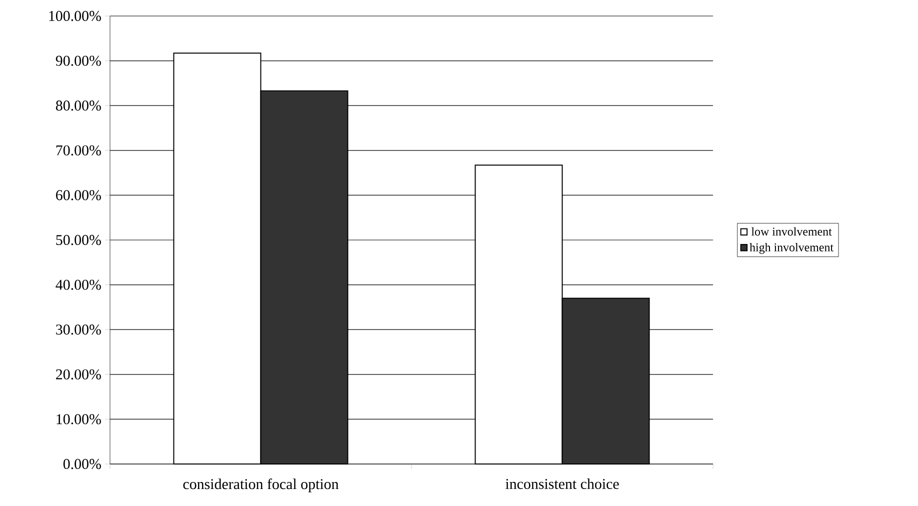 Image resolution: width=918 pixels, height=506 pixels. What do you see at coordinates (78, 105) in the screenshot?
I see `y-tick-label: 80.00%` at bounding box center [78, 105].